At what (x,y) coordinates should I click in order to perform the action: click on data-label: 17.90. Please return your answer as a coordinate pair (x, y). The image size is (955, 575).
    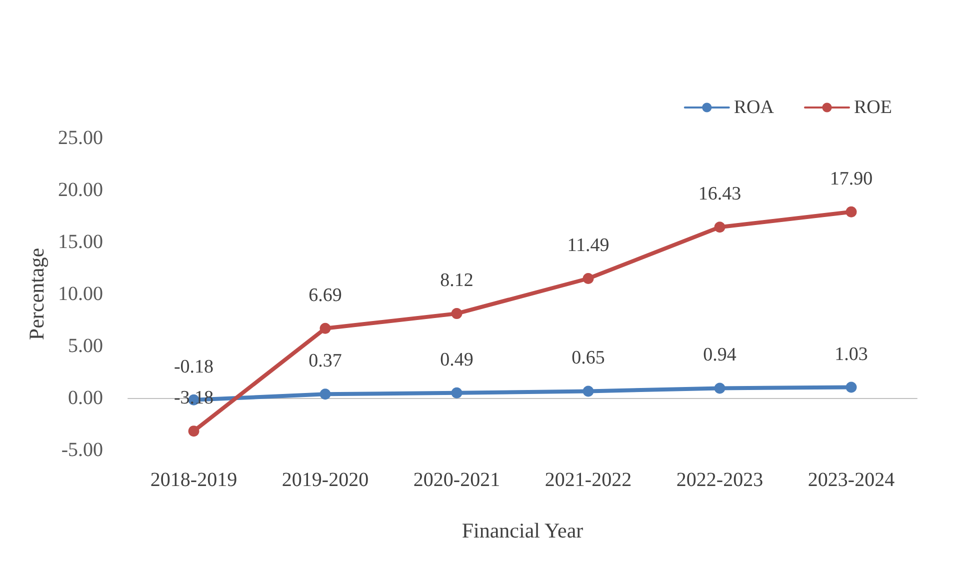
    Looking at the image, I should click on (851, 179).